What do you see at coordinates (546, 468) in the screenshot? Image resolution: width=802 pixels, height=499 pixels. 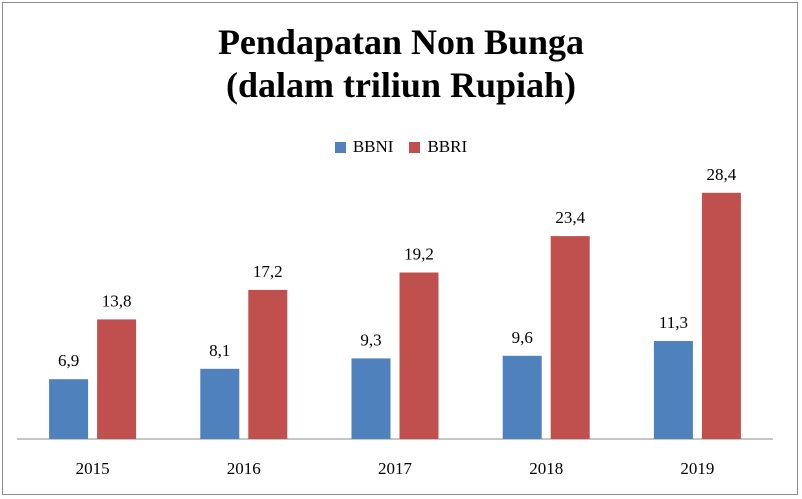 I see `x-tick-label-2018: 2018` at bounding box center [546, 468].